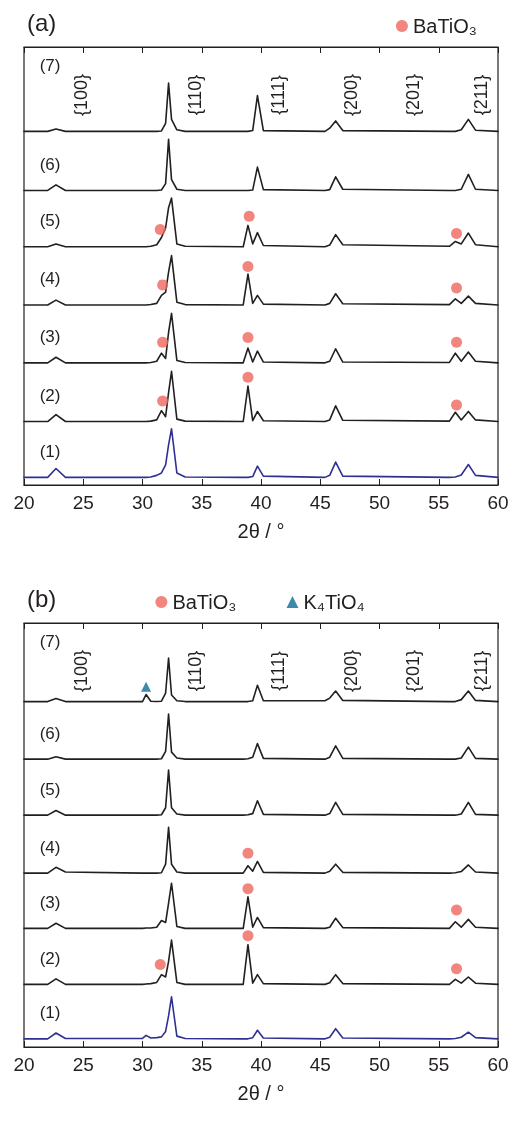 The width and height of the screenshot is (520, 1125). What do you see at coordinates (334, 602) in the screenshot?
I see `legend-label: K₄TiO₄` at bounding box center [334, 602].